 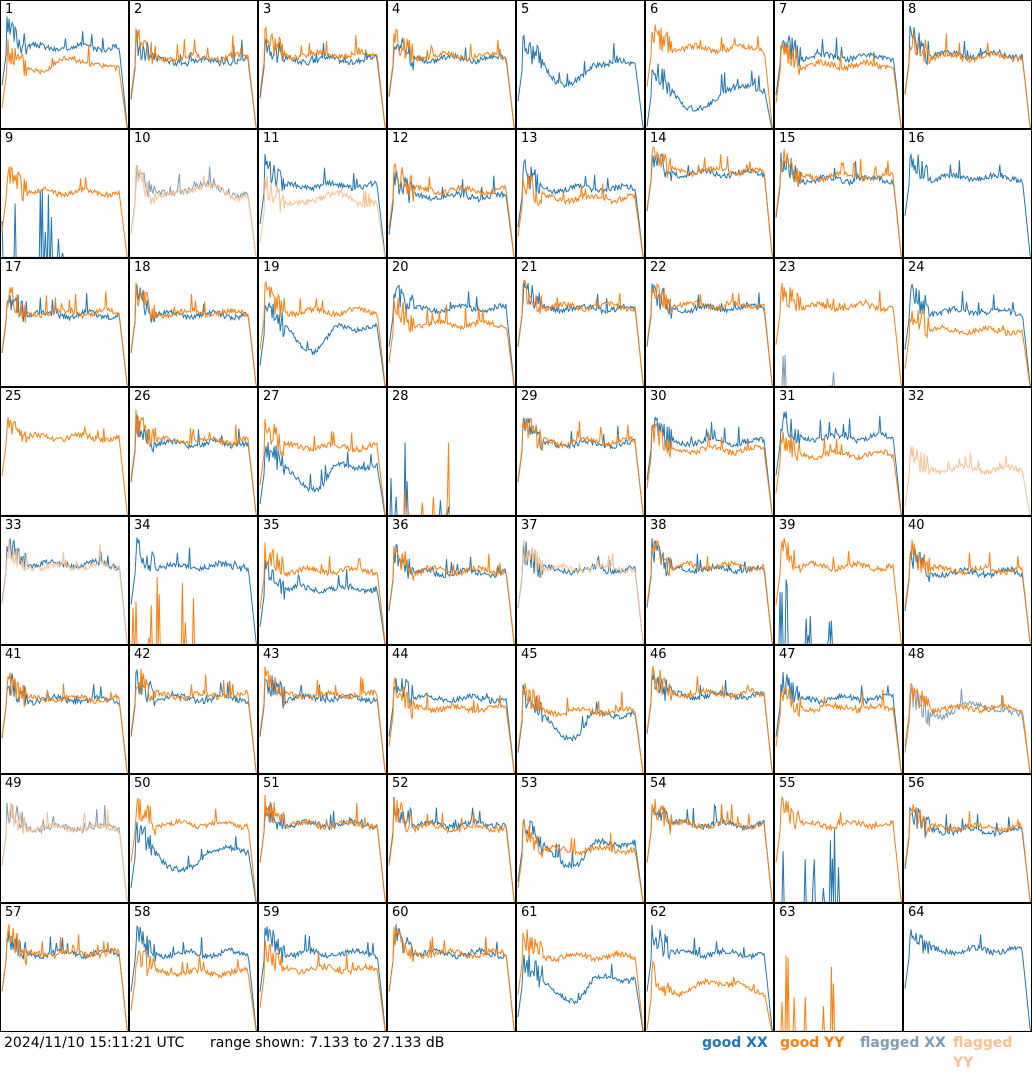 I want to click on panel-number-46: 46, so click(x=658, y=654).